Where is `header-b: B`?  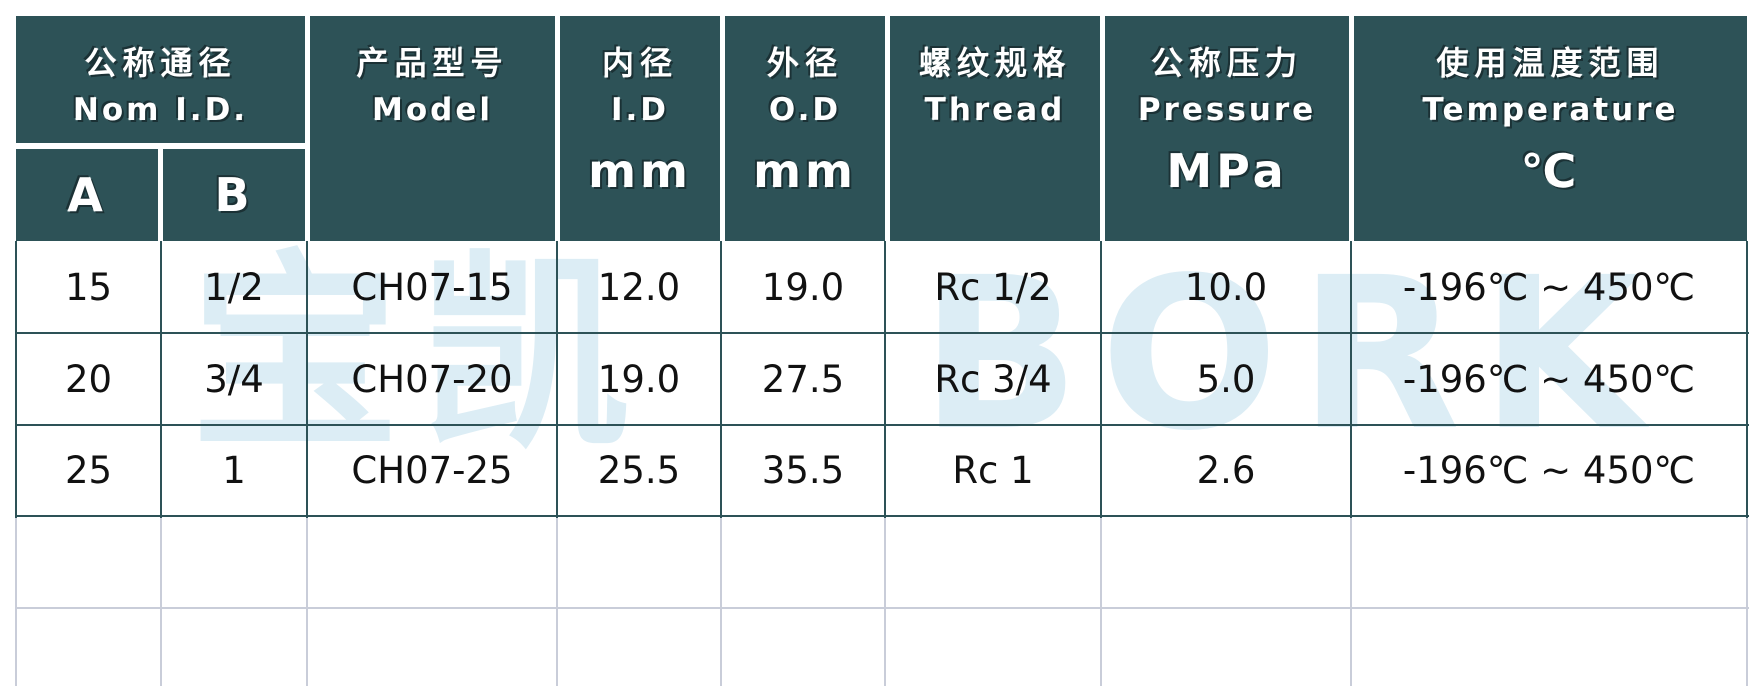
header-b: B is located at coordinates (234, 195).